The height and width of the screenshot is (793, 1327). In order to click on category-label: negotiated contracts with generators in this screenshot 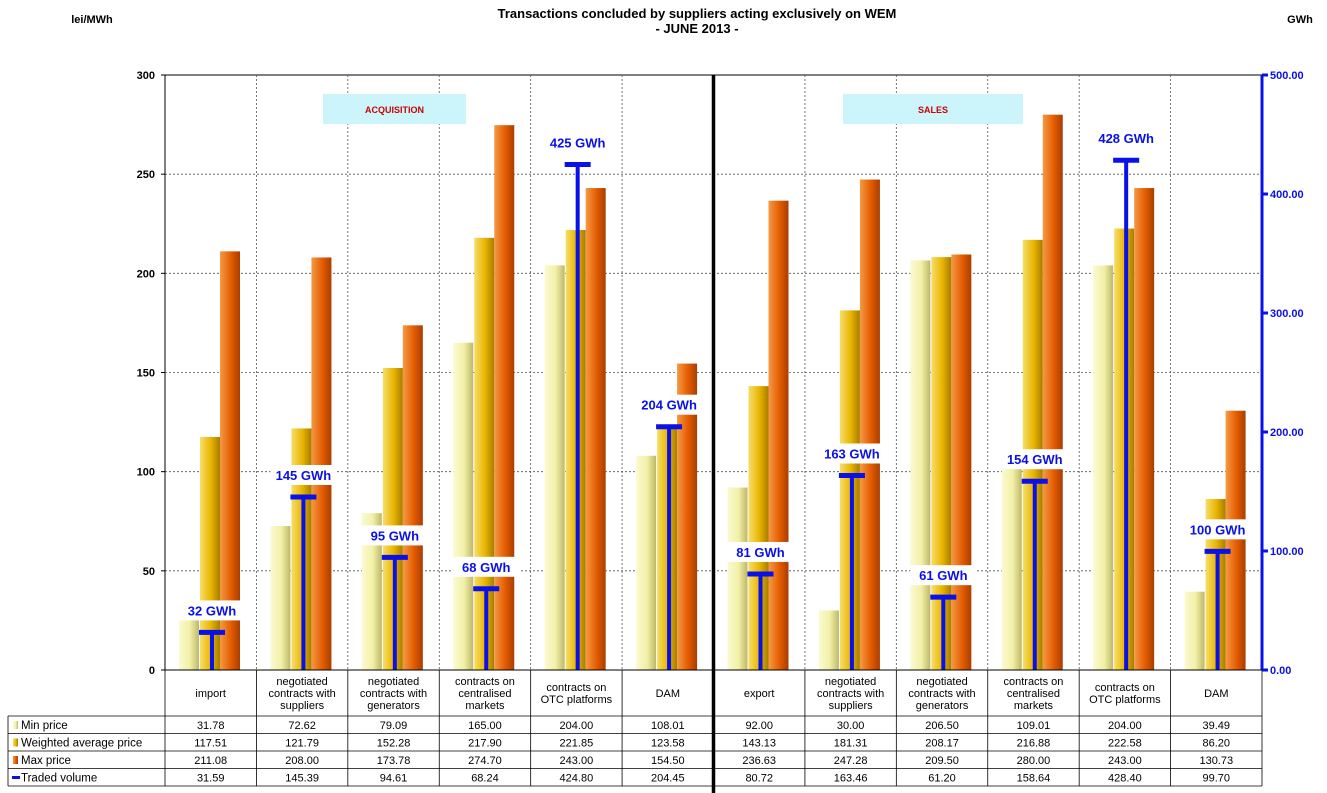, I will do `click(393, 694)`.